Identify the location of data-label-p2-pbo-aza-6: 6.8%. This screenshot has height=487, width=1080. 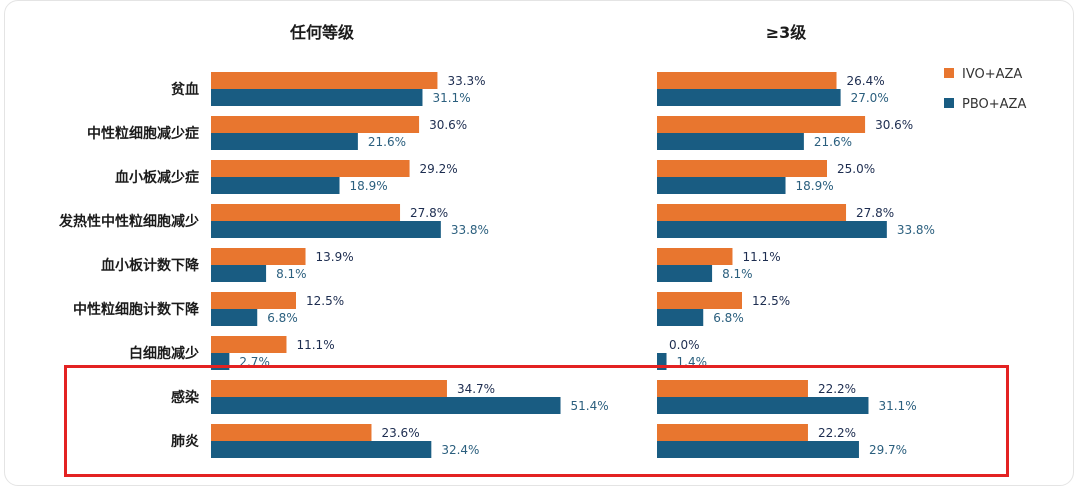
(728, 318).